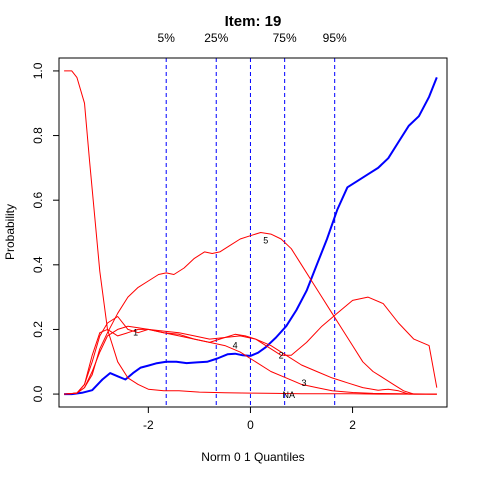  I want to click on y-tick-label: 0.6, so click(38, 200).